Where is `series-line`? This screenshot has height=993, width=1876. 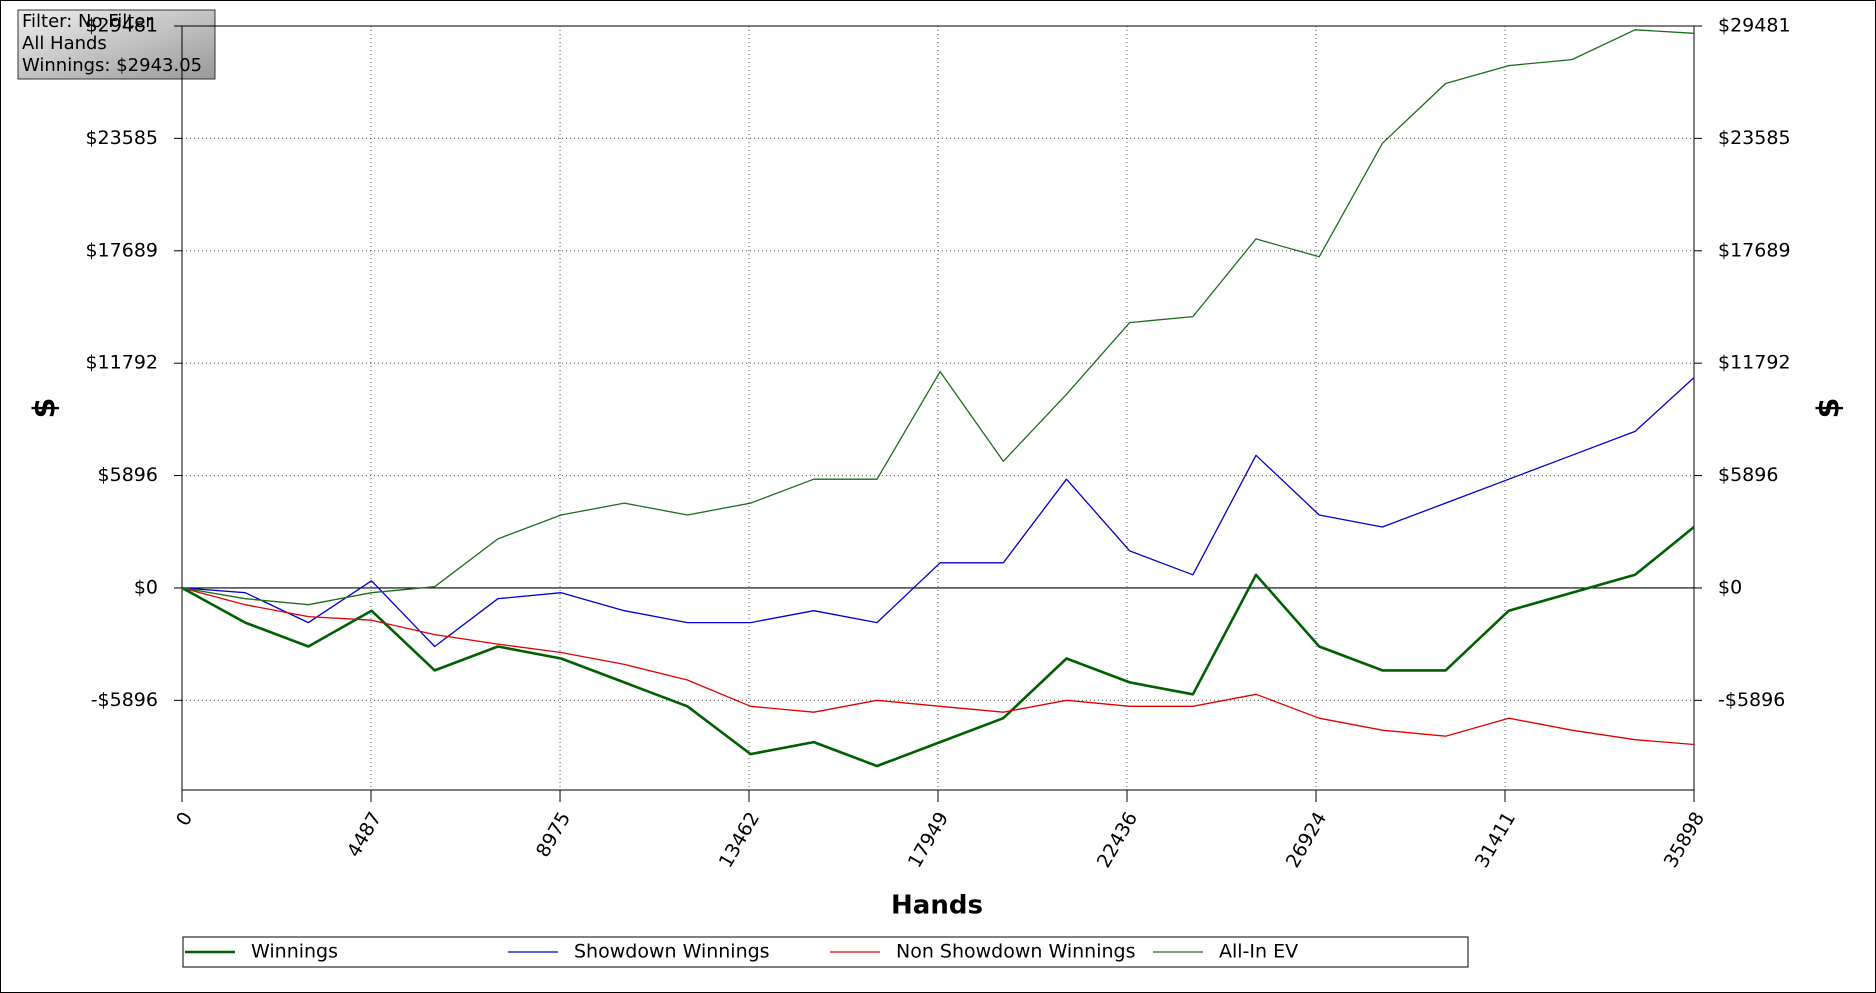 series-line is located at coordinates (938, 666).